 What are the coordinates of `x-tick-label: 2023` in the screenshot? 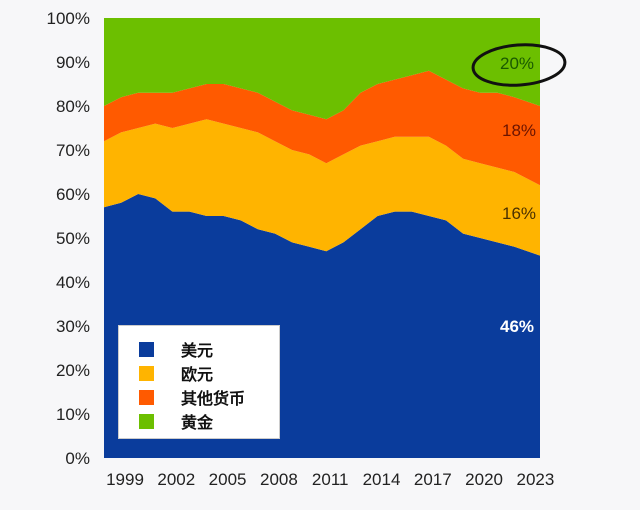 It's located at (535, 479).